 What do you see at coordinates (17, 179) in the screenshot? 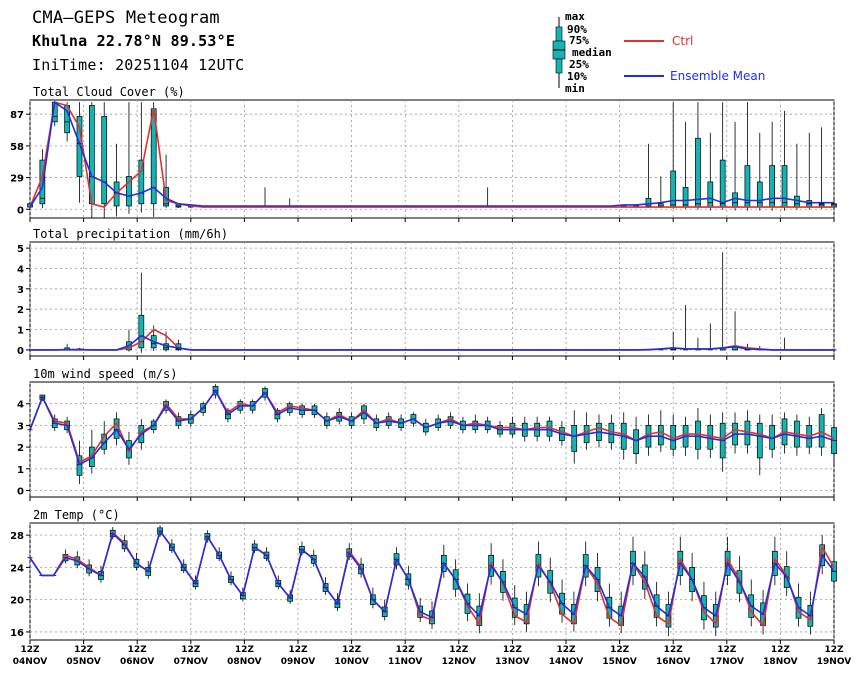
I see `y-tick-label: 29` at bounding box center [17, 179].